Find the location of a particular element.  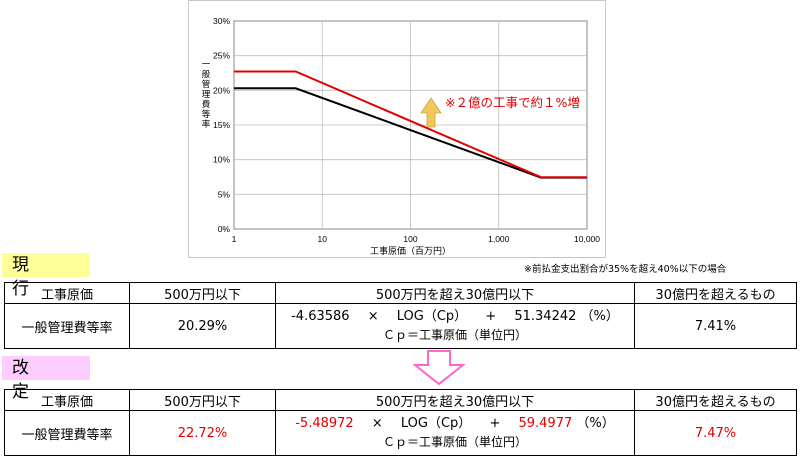

y-axis-label-char: 費 is located at coordinates (206, 104).